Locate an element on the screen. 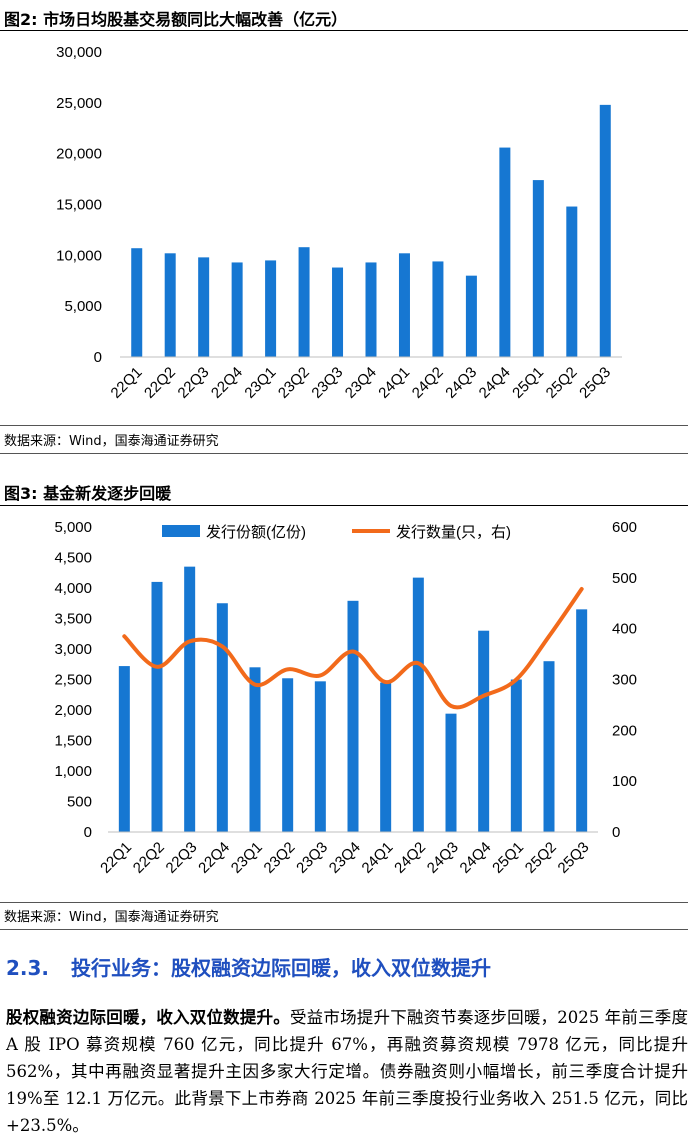  y-right-tick-label: 600 is located at coordinates (624, 527).